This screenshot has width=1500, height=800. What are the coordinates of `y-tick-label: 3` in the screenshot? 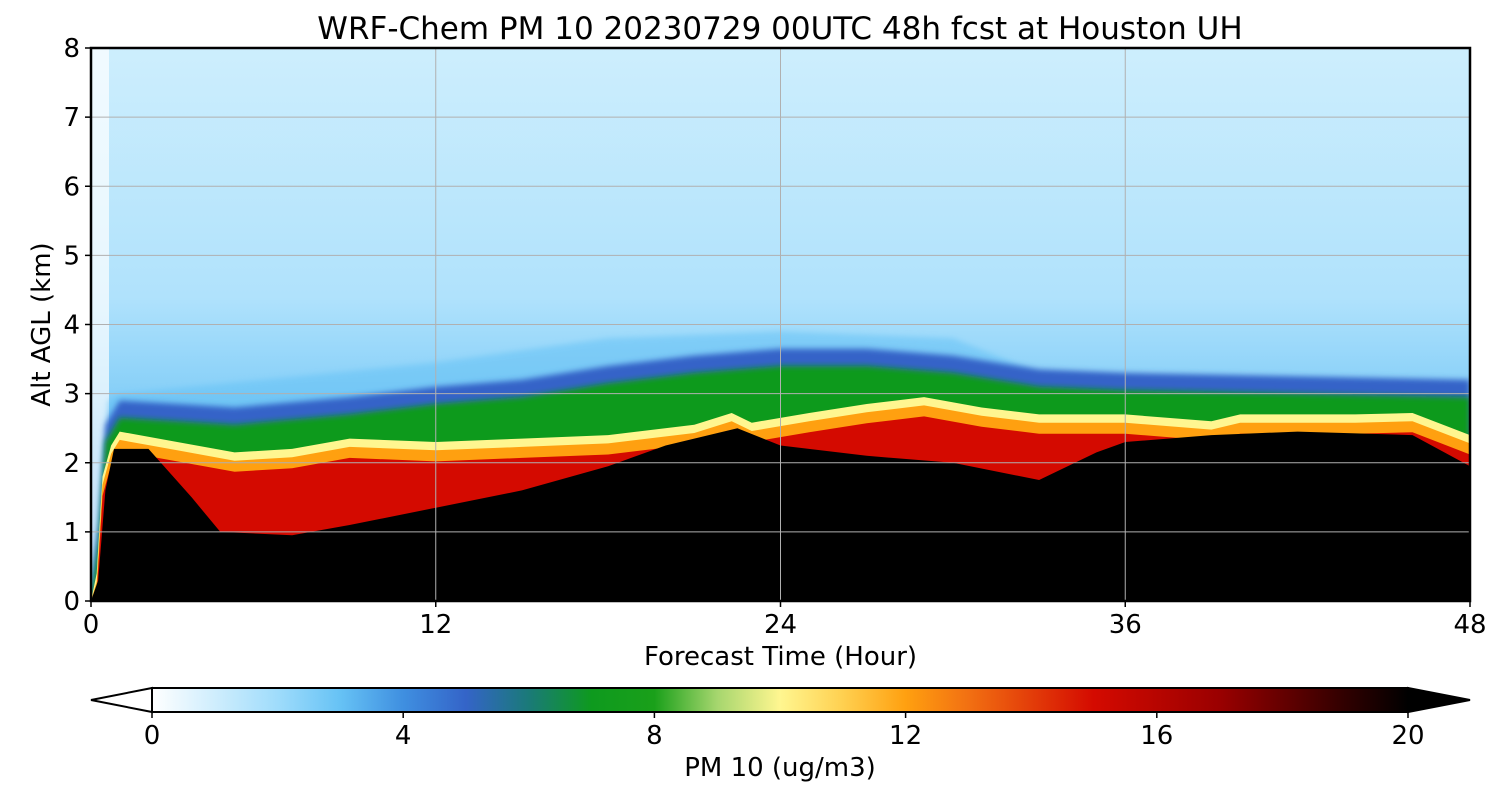 It's located at (71, 395).